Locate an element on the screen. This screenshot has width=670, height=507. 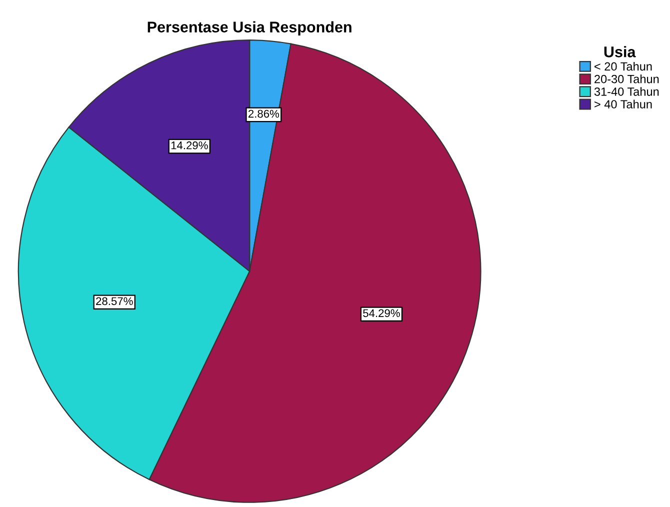
chart-title: Persentase Usia Responden is located at coordinates (250, 28).